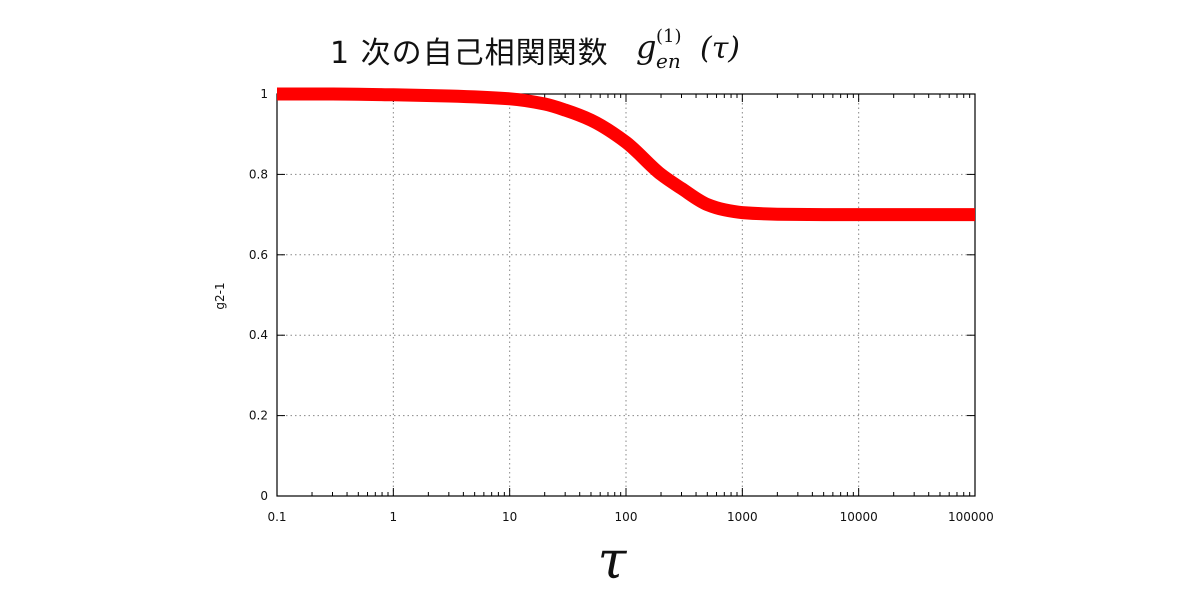 The image size is (1200, 609). Describe the element at coordinates (509, 517) in the screenshot. I see `x-tick-label: 10` at that location.